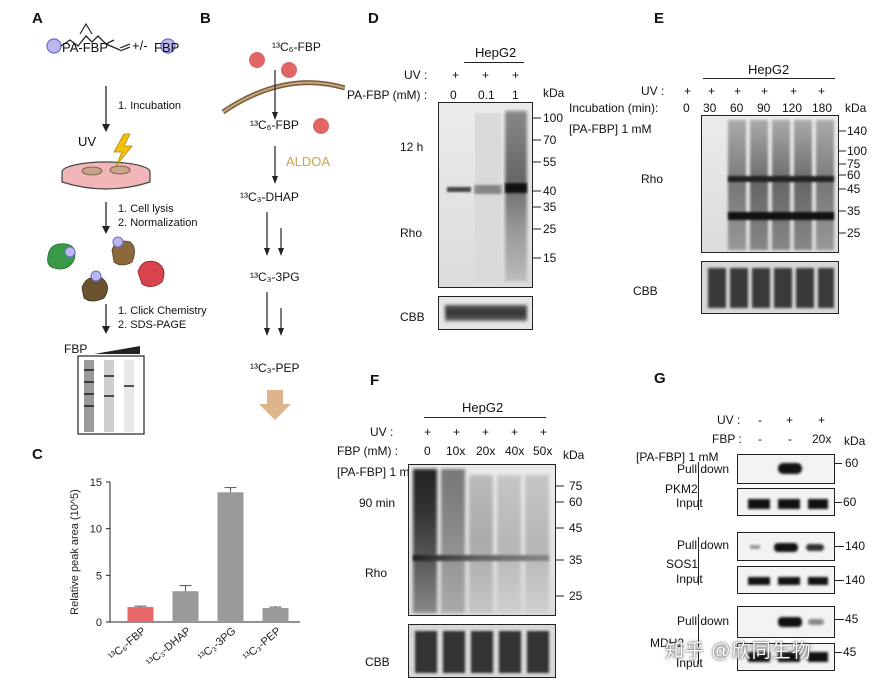  Describe the element at coordinates (550, 258) in the screenshot. I see `panel-d-marker-6: 15` at that location.